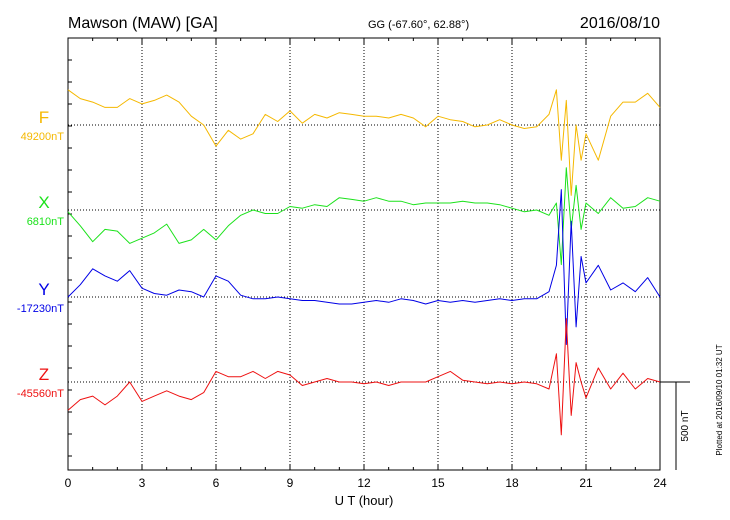  Describe the element at coordinates (364, 483) in the screenshot. I see `x-tick-label: 12` at that location.